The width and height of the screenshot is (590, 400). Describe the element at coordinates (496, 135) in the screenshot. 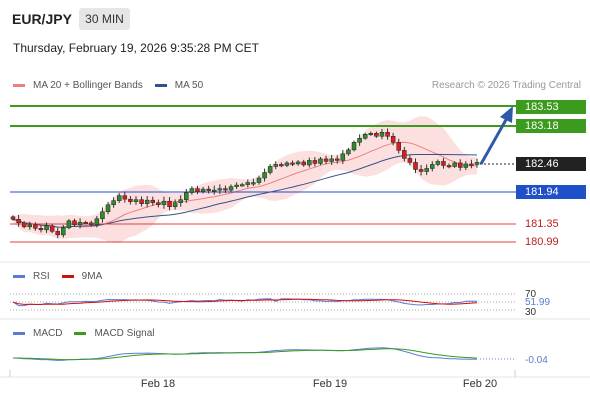

I see `trend-arrow` at that location.